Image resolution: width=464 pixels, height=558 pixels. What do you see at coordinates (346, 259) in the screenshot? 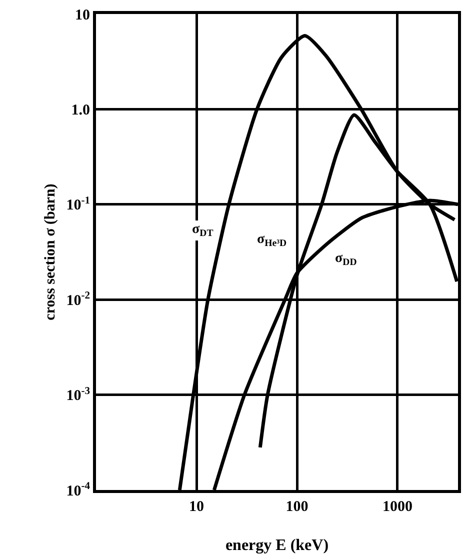
I see `series-label: σ$_{DD}$` at bounding box center [346, 259].